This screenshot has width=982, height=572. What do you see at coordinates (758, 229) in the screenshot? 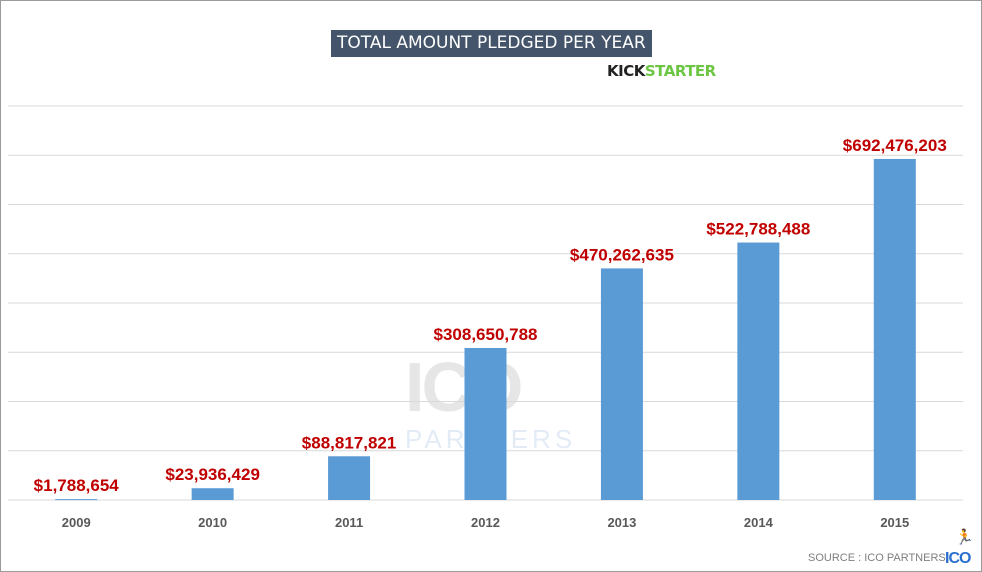
I see `data-label-2014: $522,788,488` at bounding box center [758, 229].